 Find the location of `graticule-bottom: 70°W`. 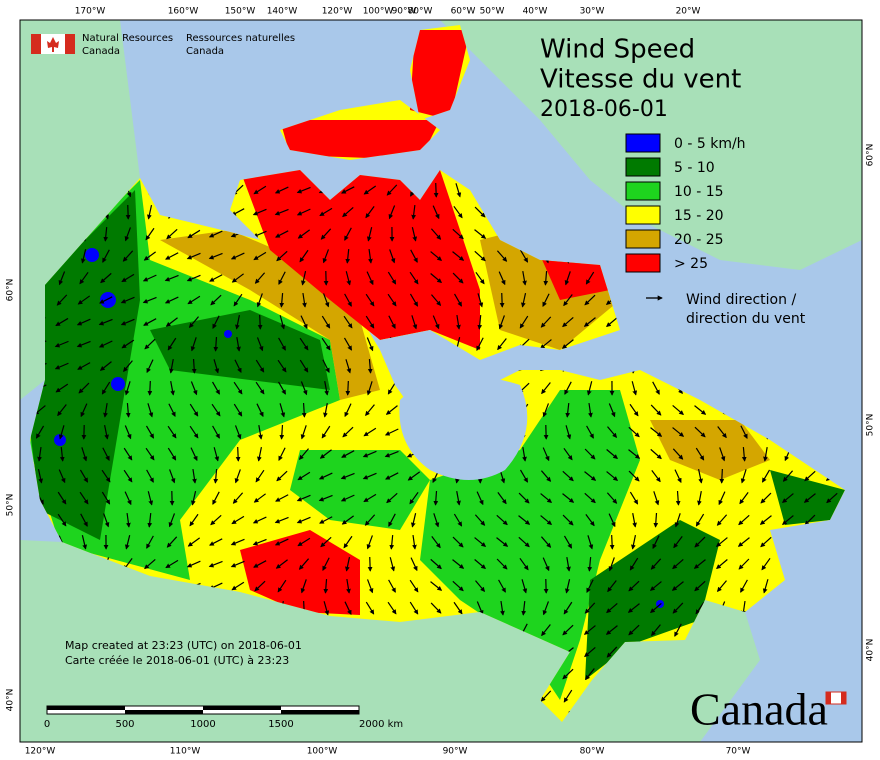

graticule-bottom: 70°W is located at coordinates (738, 752).